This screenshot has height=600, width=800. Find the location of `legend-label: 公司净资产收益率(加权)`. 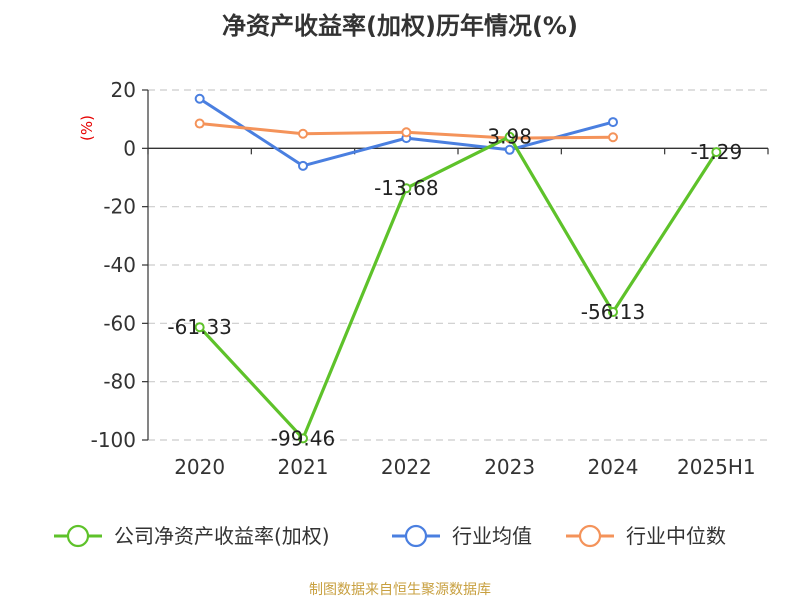

legend-label: 公司净资产收益率(加权) is located at coordinates (222, 536).